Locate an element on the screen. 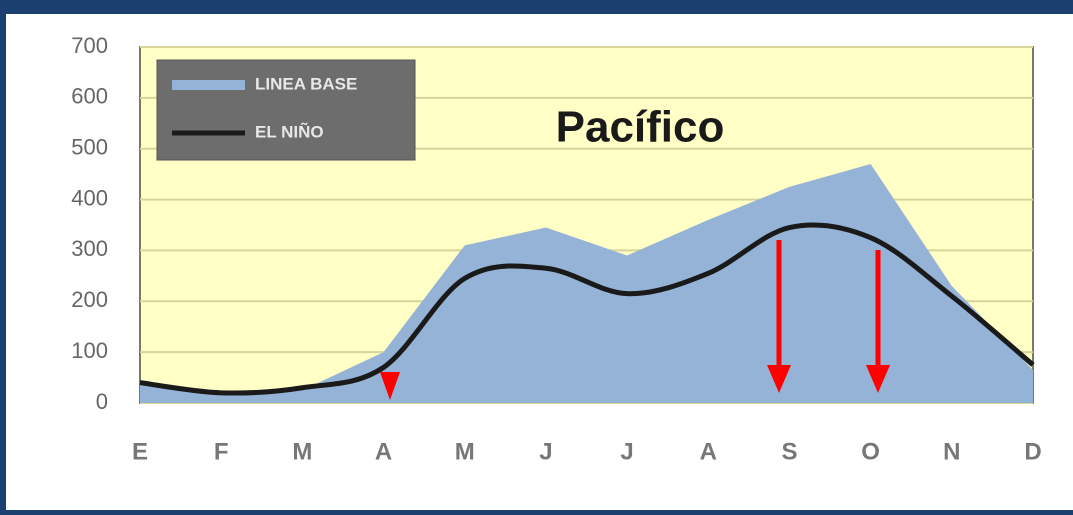 This screenshot has width=1073, height=515. annotations is located at coordinates (635, 320).